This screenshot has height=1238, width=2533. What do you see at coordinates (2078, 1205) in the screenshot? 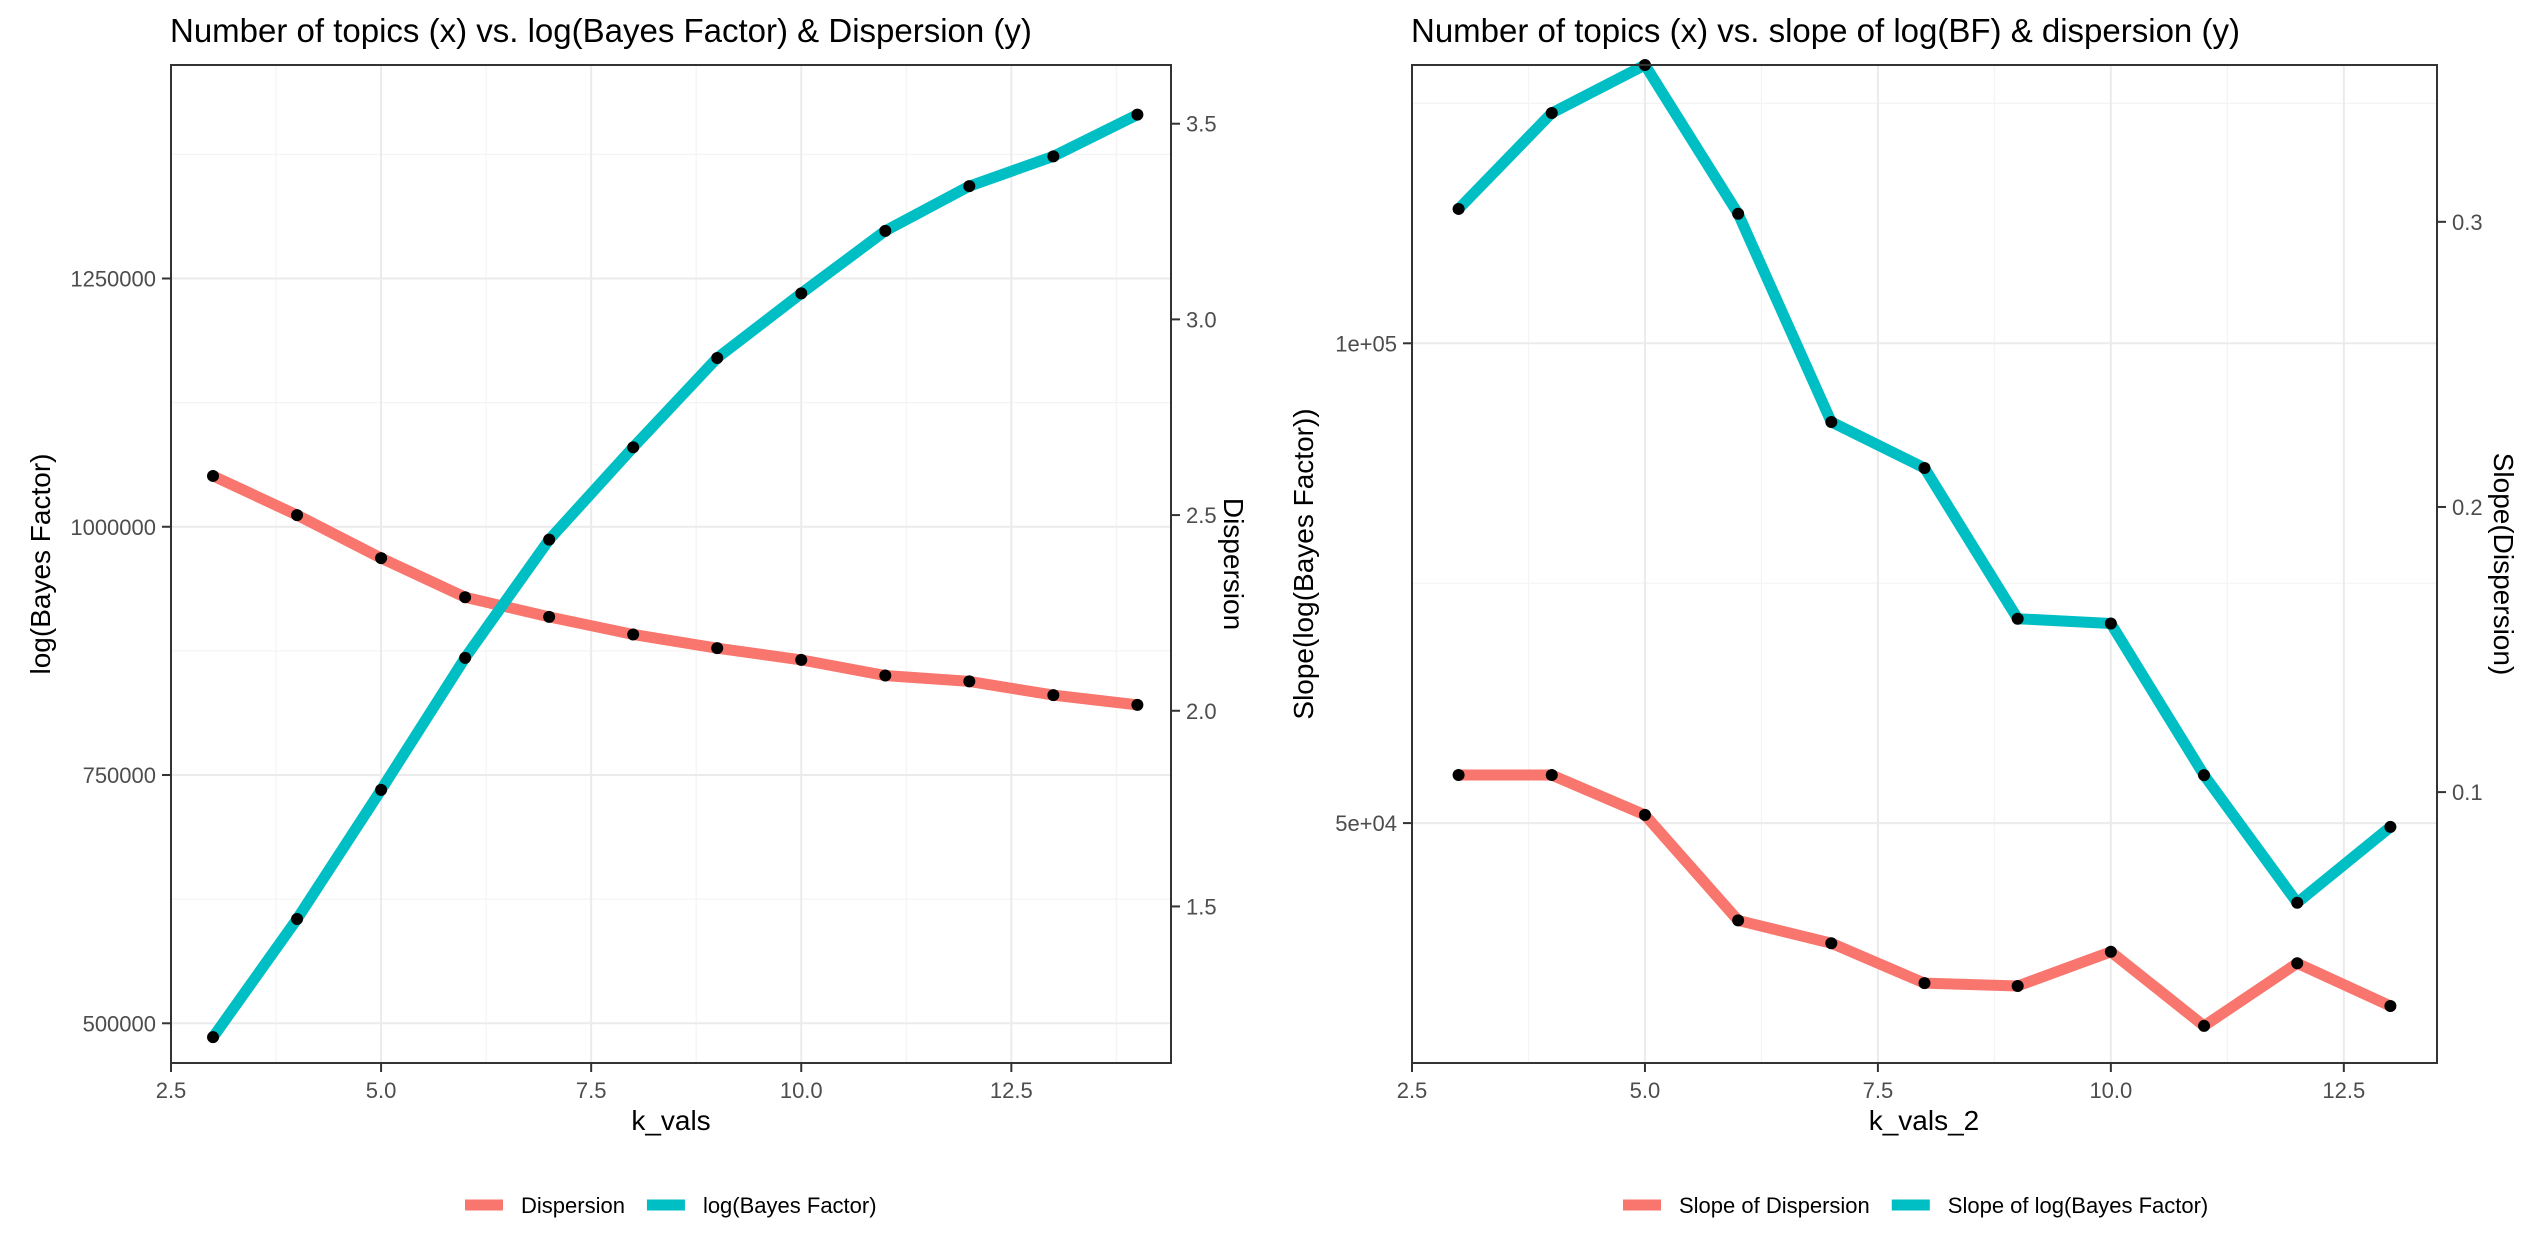
I see `chart-right-legend-label-1: Slope of log(Bayes Factor)` at bounding box center [2078, 1205].